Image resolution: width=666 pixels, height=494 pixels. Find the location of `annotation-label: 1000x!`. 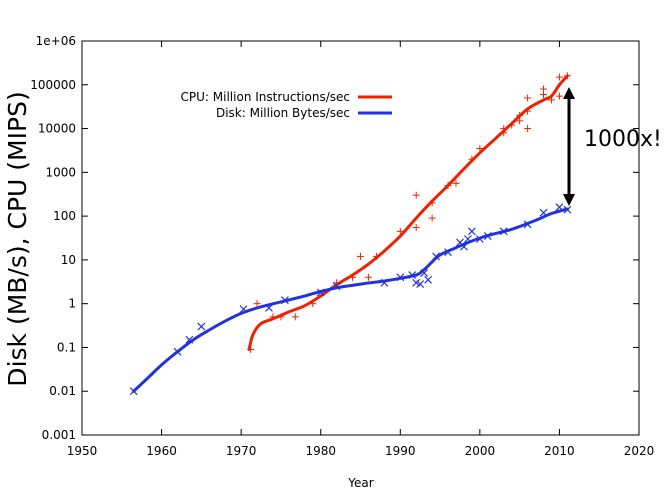

annotation-label: 1000x! is located at coordinates (623, 139).